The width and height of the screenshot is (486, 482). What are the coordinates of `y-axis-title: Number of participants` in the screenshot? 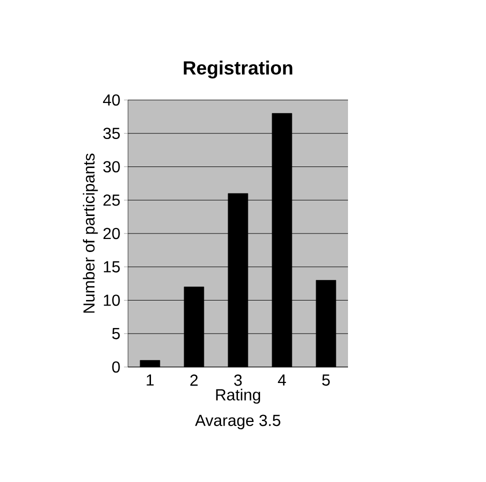 It's located at (90, 233).